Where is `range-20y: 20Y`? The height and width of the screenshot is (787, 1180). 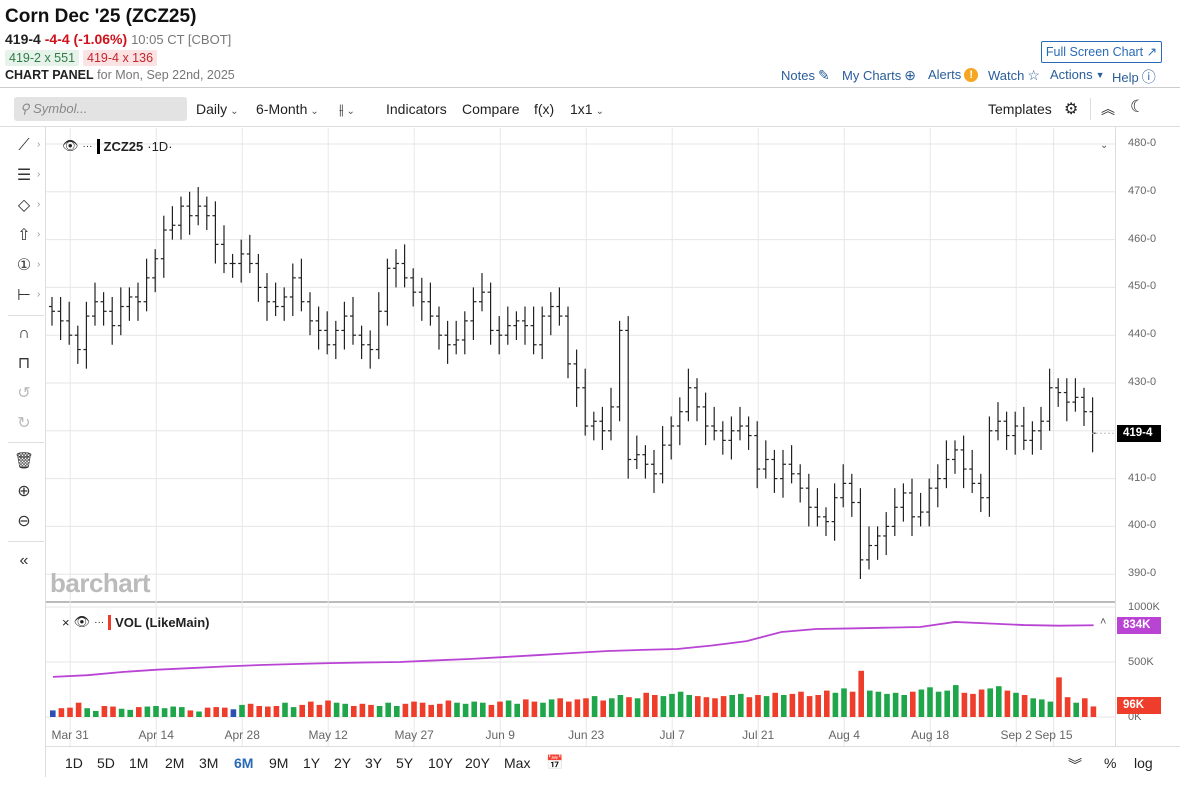
range-20y: 20Y is located at coordinates (477, 763).